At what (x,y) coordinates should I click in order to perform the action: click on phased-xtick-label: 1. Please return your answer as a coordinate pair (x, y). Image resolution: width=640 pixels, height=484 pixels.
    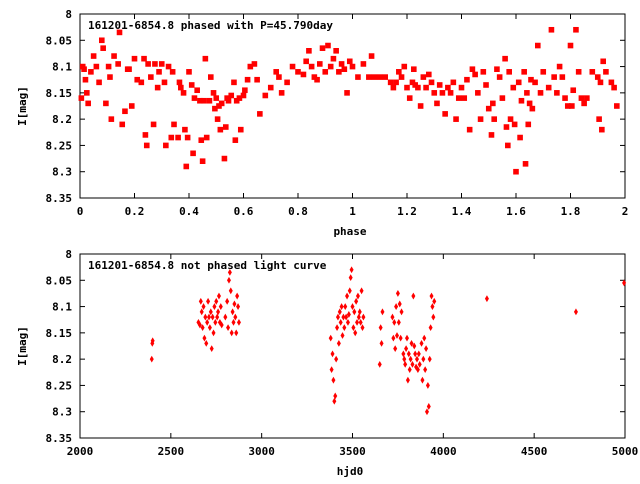
    Looking at the image, I should click on (352, 211).